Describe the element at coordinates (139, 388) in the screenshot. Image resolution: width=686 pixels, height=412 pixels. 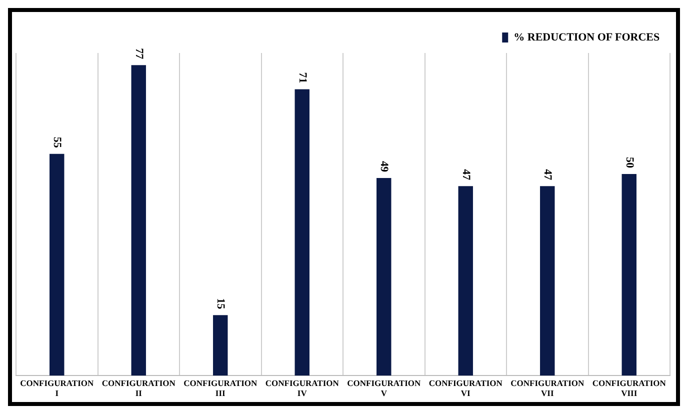
I see `x-tick-label: CONFIGURATION II` at that location.